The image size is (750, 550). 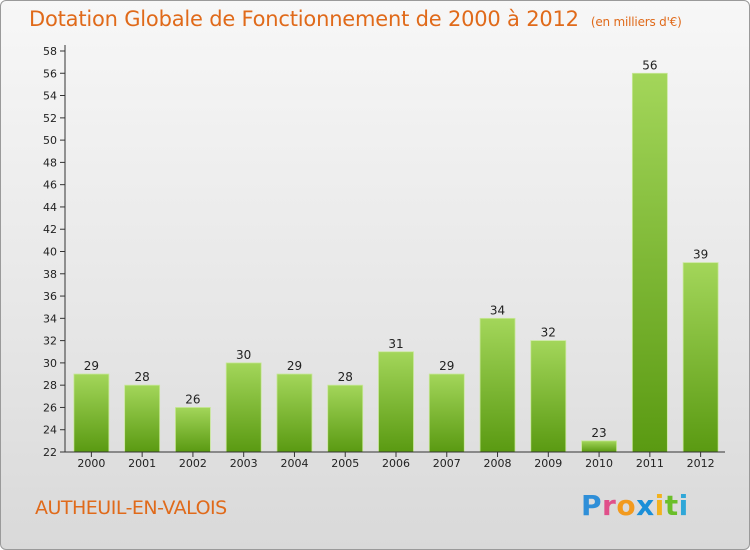 What do you see at coordinates (192, 399) in the screenshot?
I see `value-label-2002: 26` at bounding box center [192, 399].